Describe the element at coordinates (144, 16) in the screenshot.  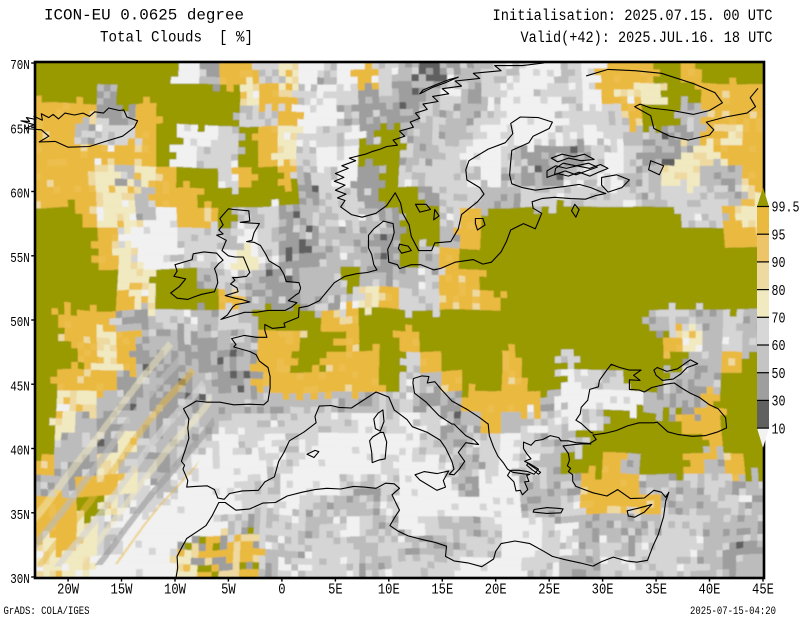
I see `svg-text: ICON-EU 0.0625 degree` at that location.